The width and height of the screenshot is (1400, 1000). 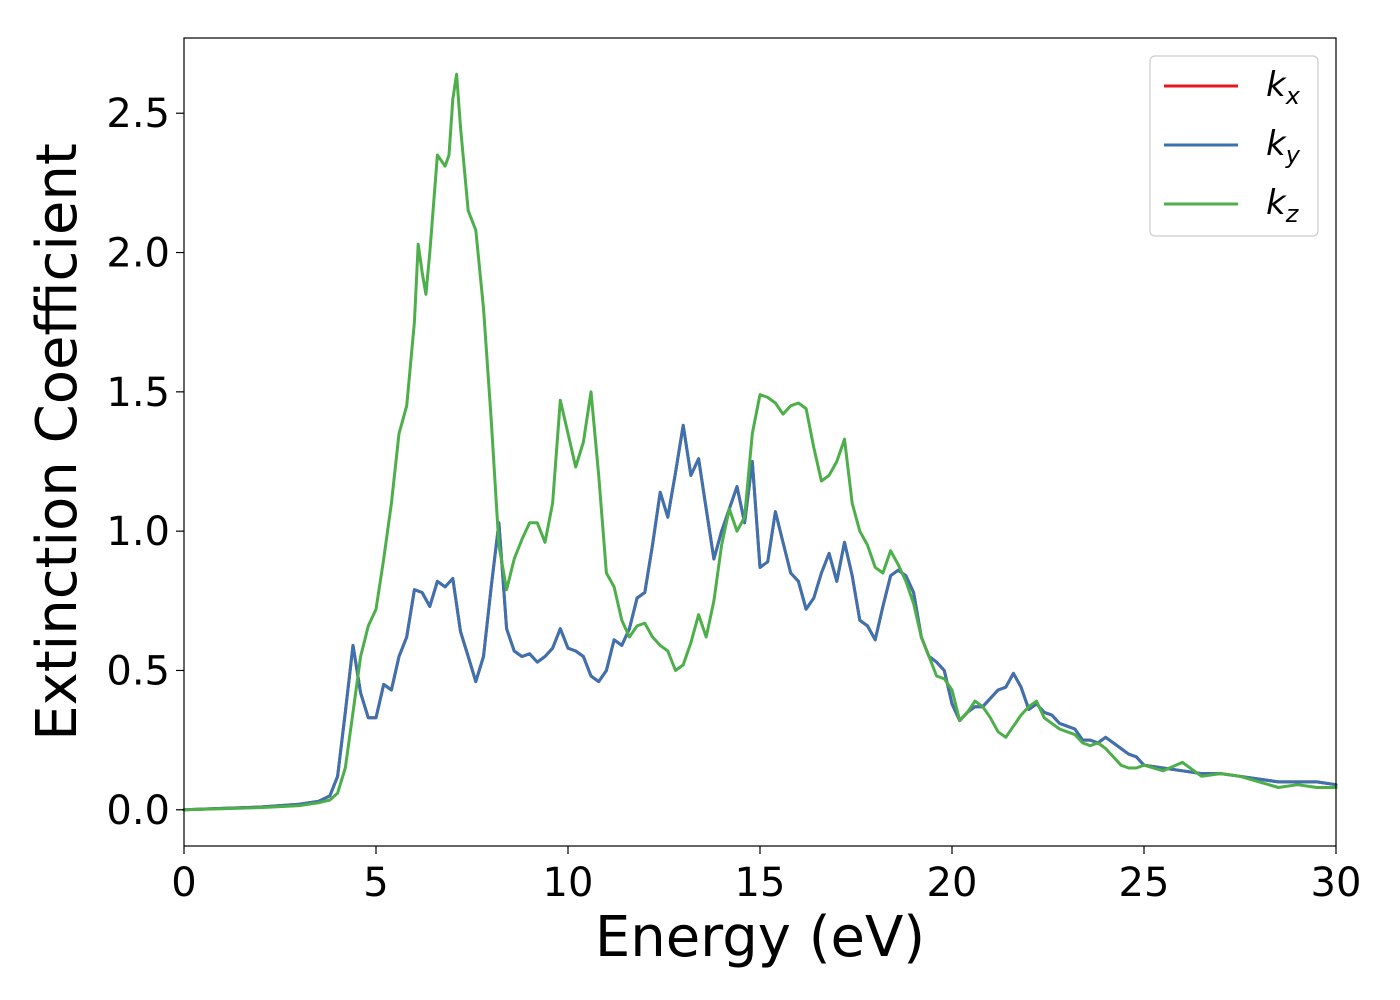 I want to click on x-axis: 0 5 10 15 20 25 30, so click(x=766, y=876).